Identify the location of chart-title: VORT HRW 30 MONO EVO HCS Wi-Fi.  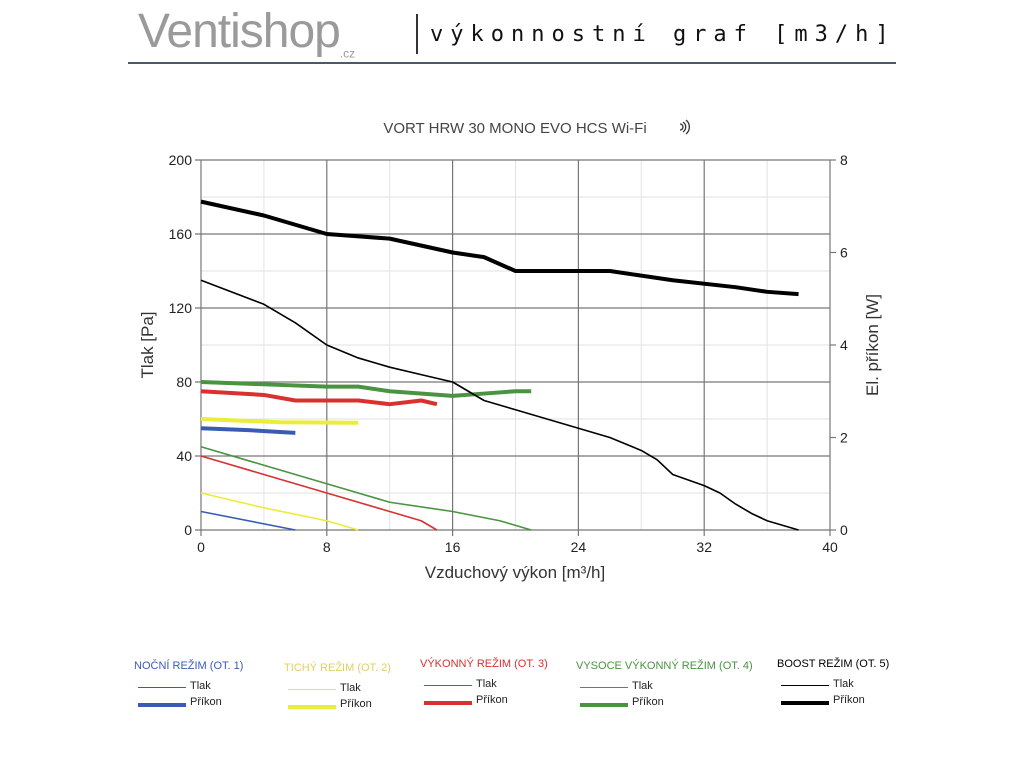
(514, 128).